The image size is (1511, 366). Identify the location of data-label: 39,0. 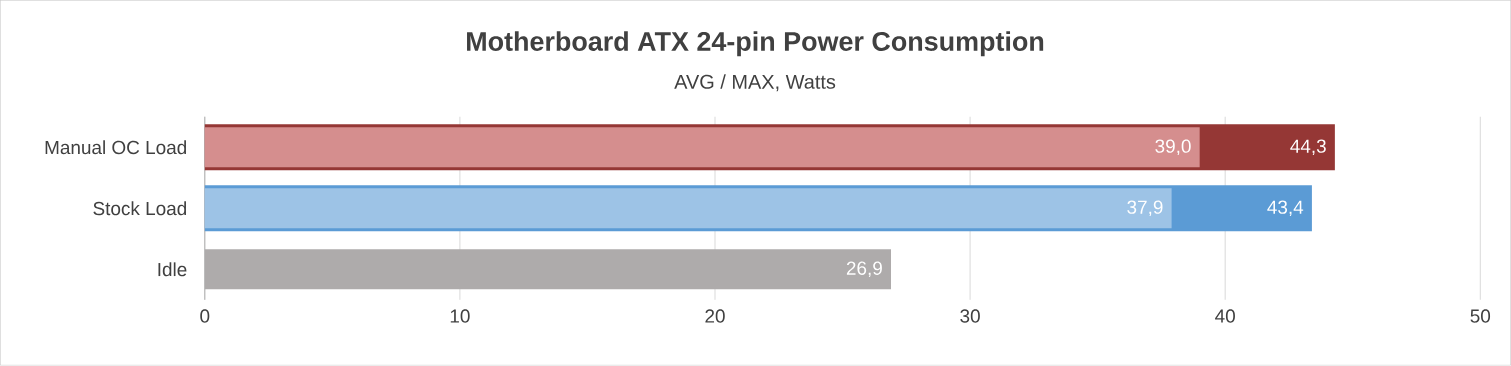
(1173, 147).